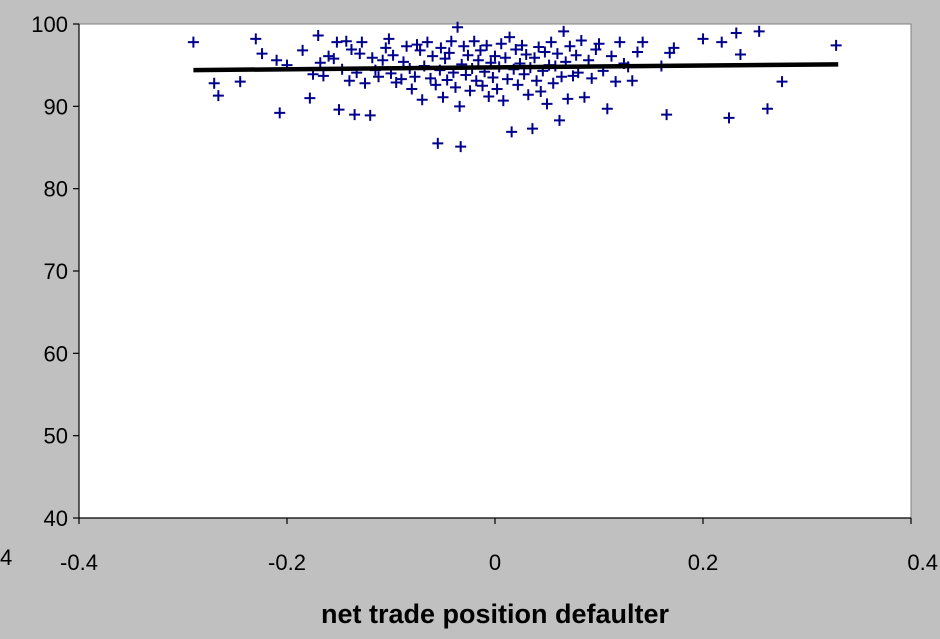  What do you see at coordinates (6, 557) in the screenshot?
I see `stray-tick-label: 4` at bounding box center [6, 557].